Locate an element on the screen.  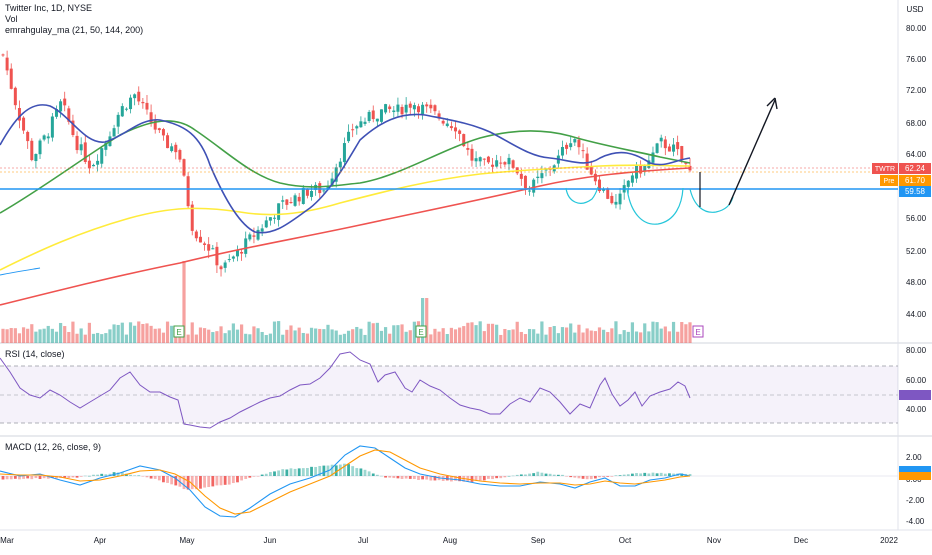
vol-label: Vol is located at coordinates (11, 19).